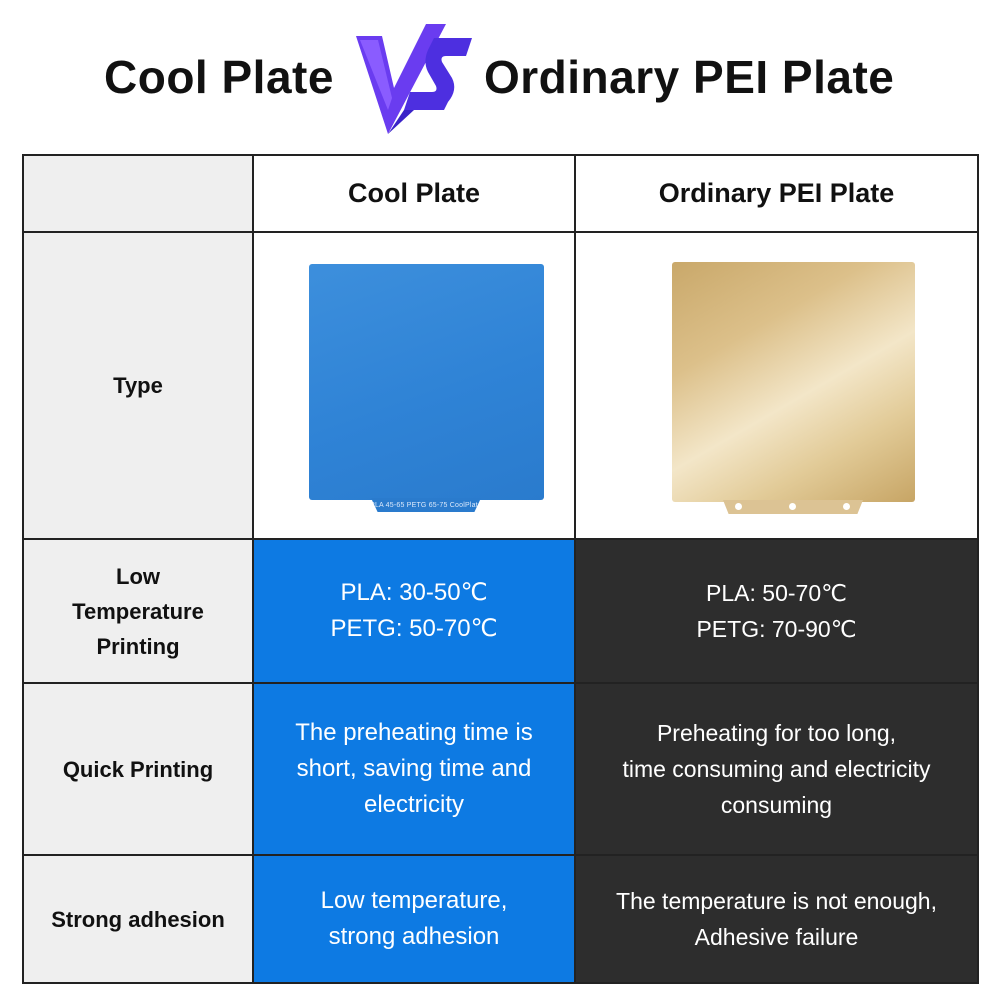 The width and height of the screenshot is (1000, 1000). I want to click on cool-plate-tab-text: PLA 45-65 PETG 65-75 CoolPlate, so click(426, 505).